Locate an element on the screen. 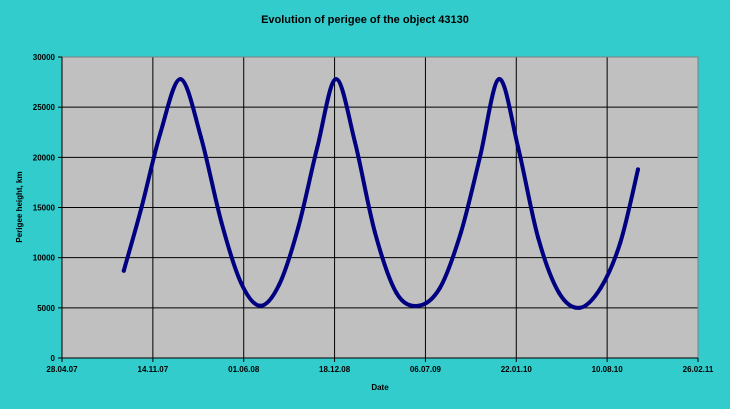  y-tick-label: 15000 is located at coordinates (44, 208).